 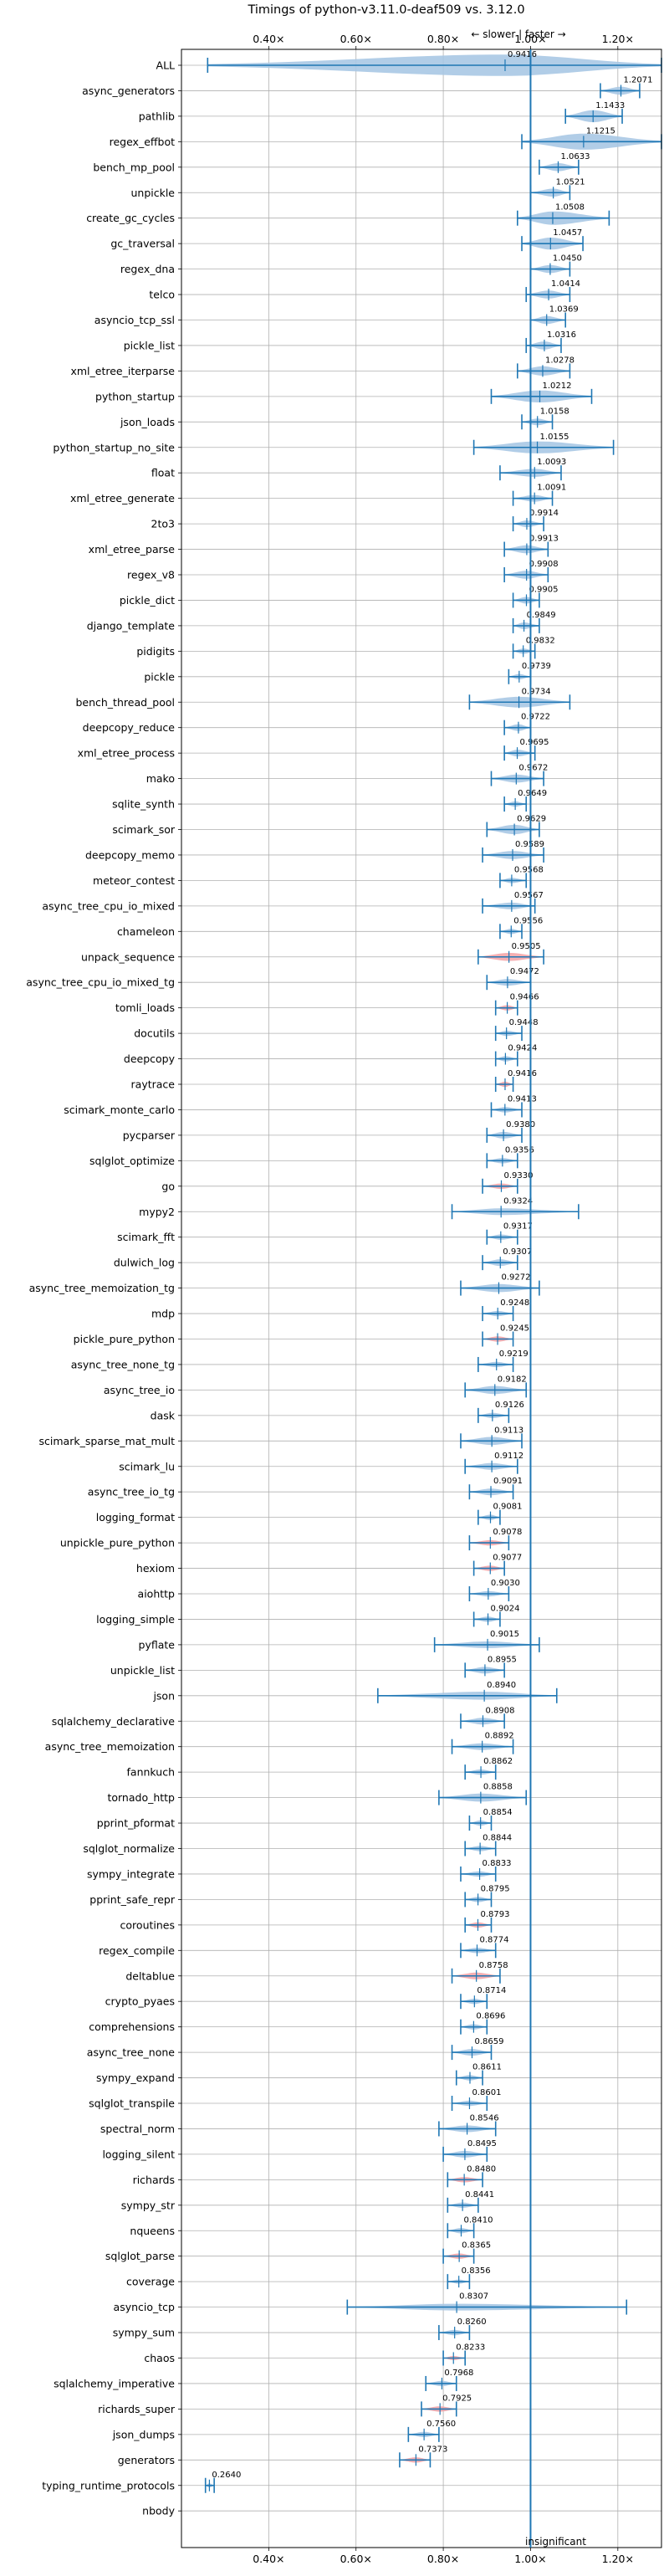 I want to click on x-tick-label-bottom: 1.00×, so click(x=530, y=2559).